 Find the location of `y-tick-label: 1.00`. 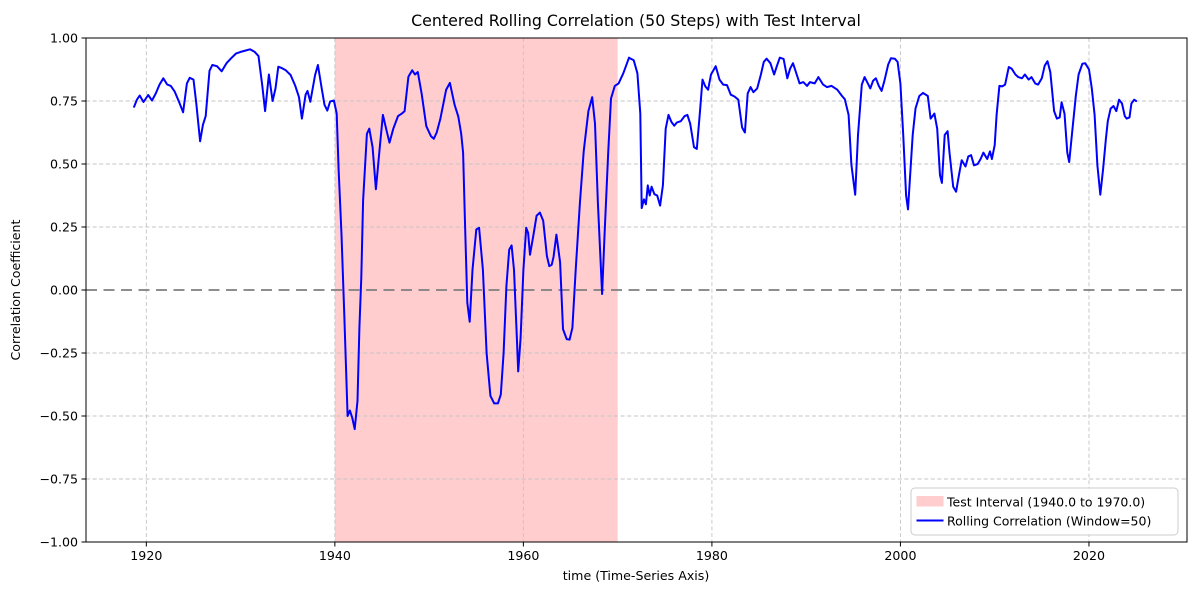

y-tick-label: 1.00 is located at coordinates (64, 37).